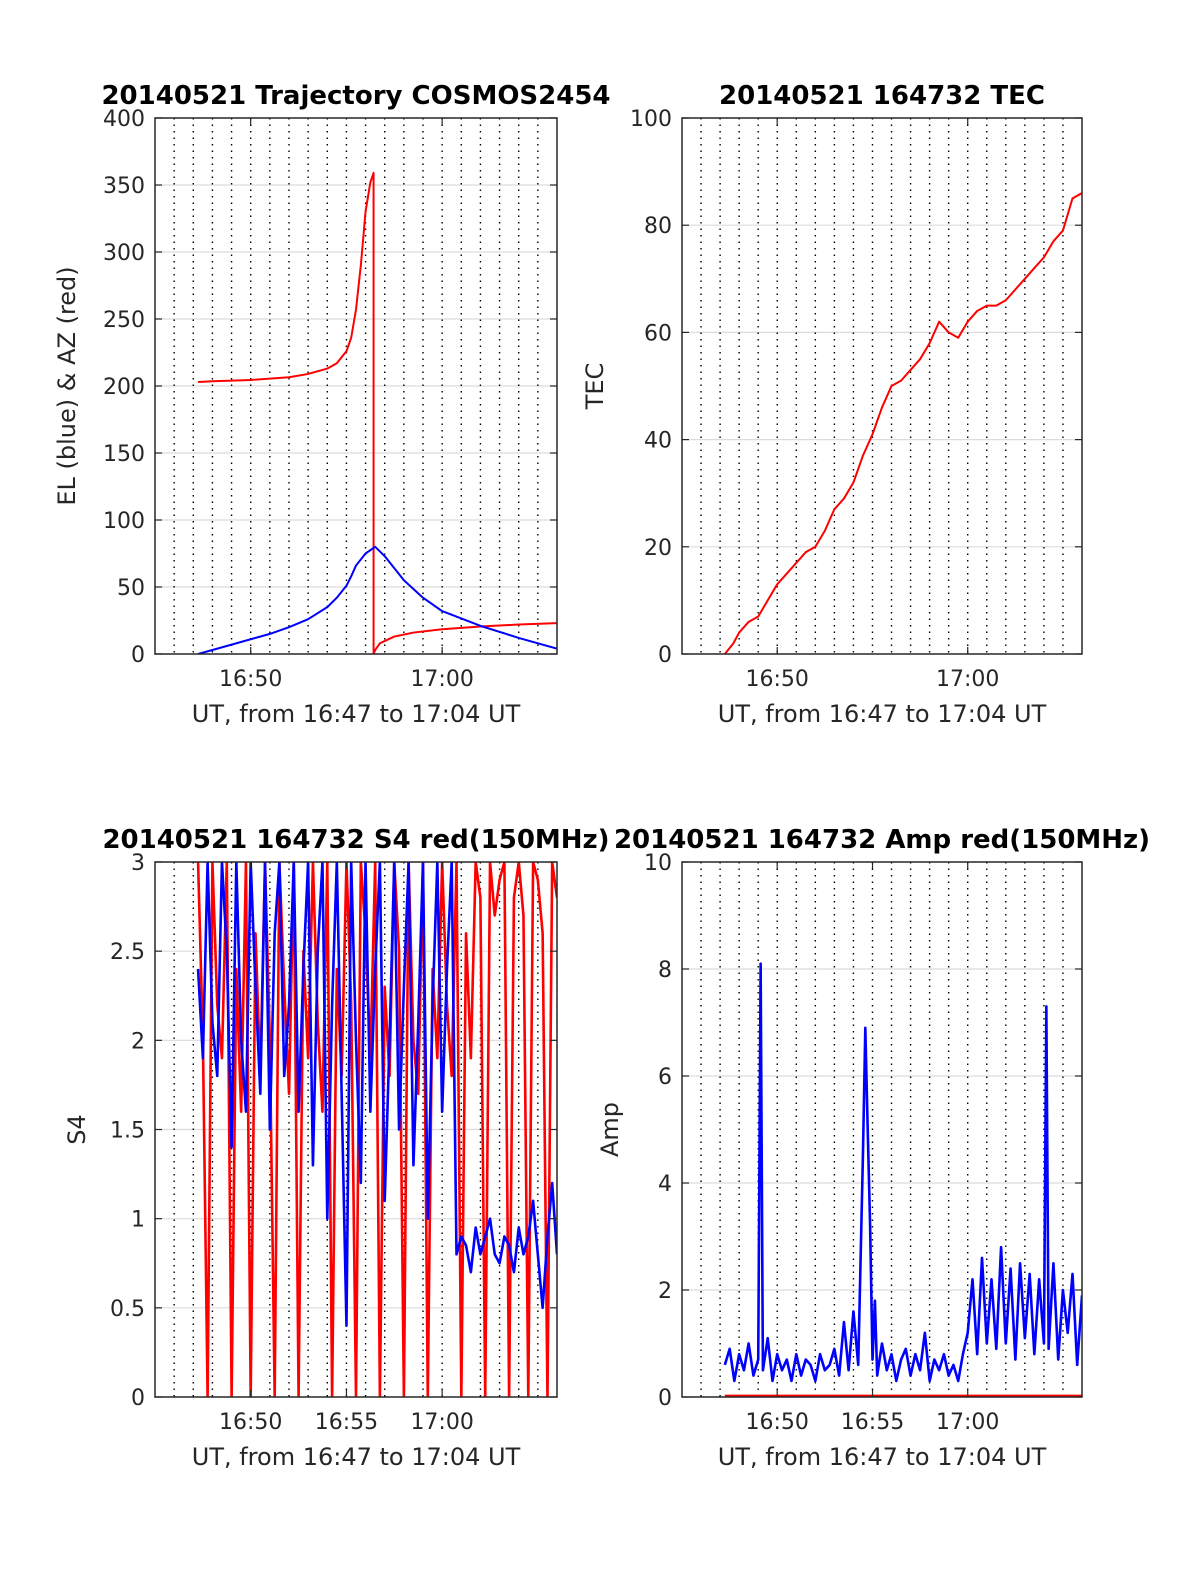 Image resolution: width=1200 pixels, height=1575 pixels. Describe the element at coordinates (665, 970) in the screenshot. I see `amp-ytick-label: 8` at that location.